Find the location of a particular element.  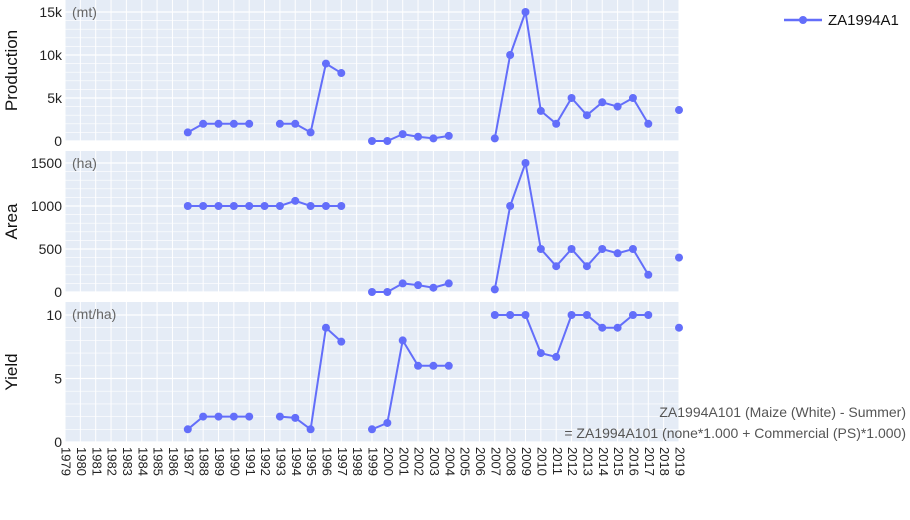

x-tick-label: 1989 is located at coordinates (219, 461).